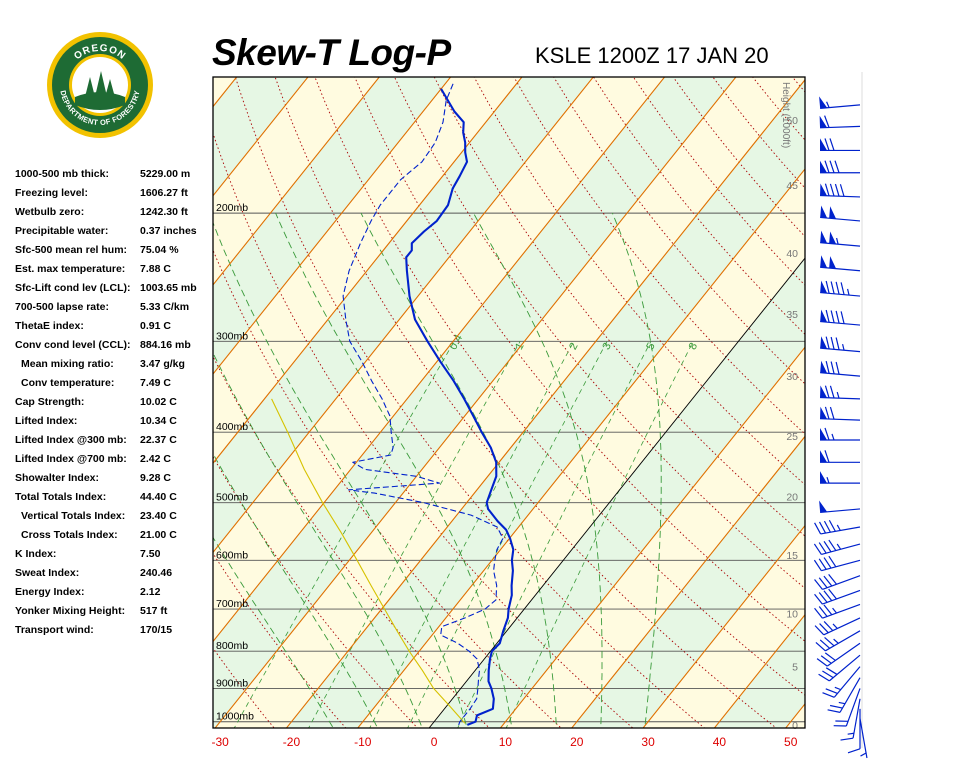 The width and height of the screenshot is (960, 768). What do you see at coordinates (61, 497) in the screenshot?
I see `index-label: Total Totals Index:` at bounding box center [61, 497].